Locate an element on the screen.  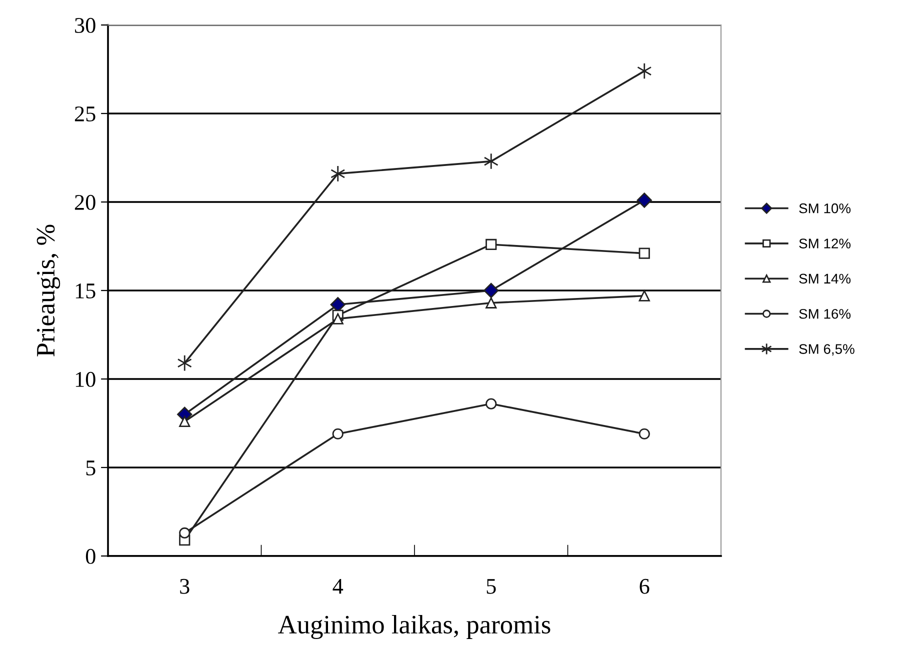
legend-label: SM 16% is located at coordinates (825, 313).